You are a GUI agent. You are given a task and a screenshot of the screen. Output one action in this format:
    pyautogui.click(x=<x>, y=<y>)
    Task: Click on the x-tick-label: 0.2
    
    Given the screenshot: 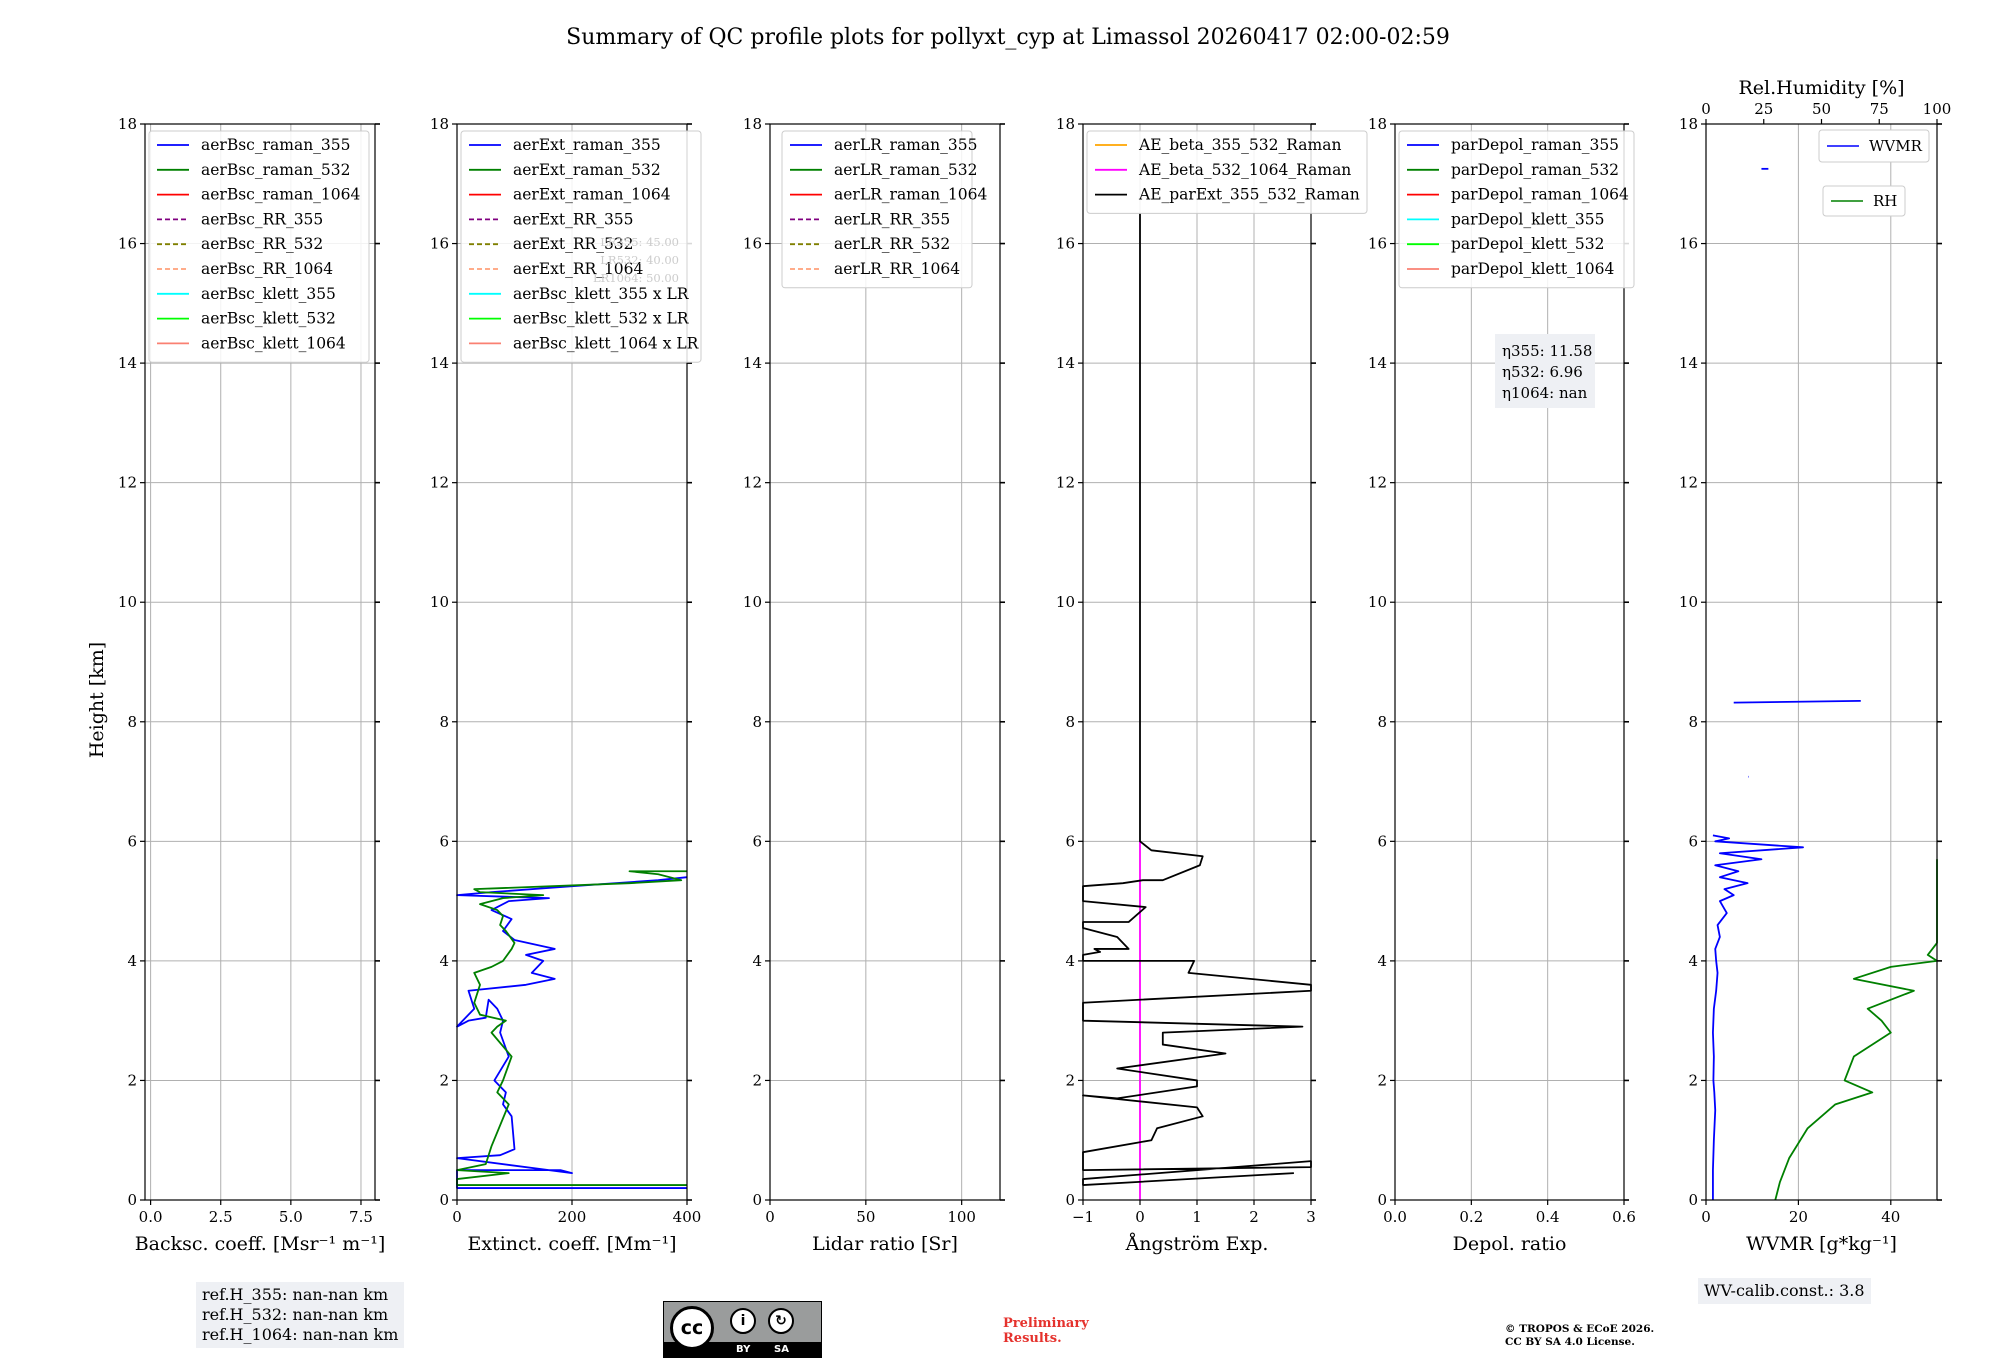 What is the action you would take?
    pyautogui.click(x=1471, y=1217)
    